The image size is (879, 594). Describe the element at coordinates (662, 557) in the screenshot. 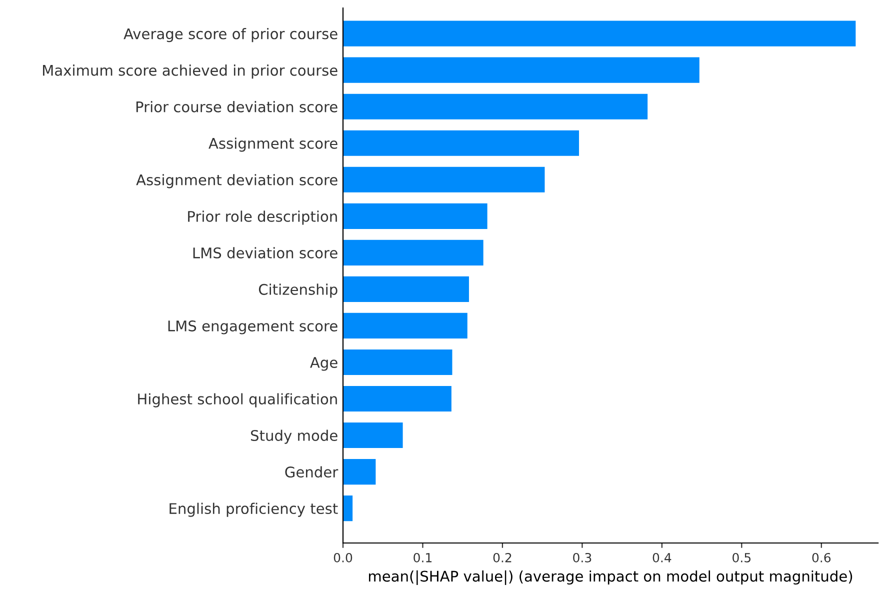

I see `x-tick-label: 0.4` at that location.